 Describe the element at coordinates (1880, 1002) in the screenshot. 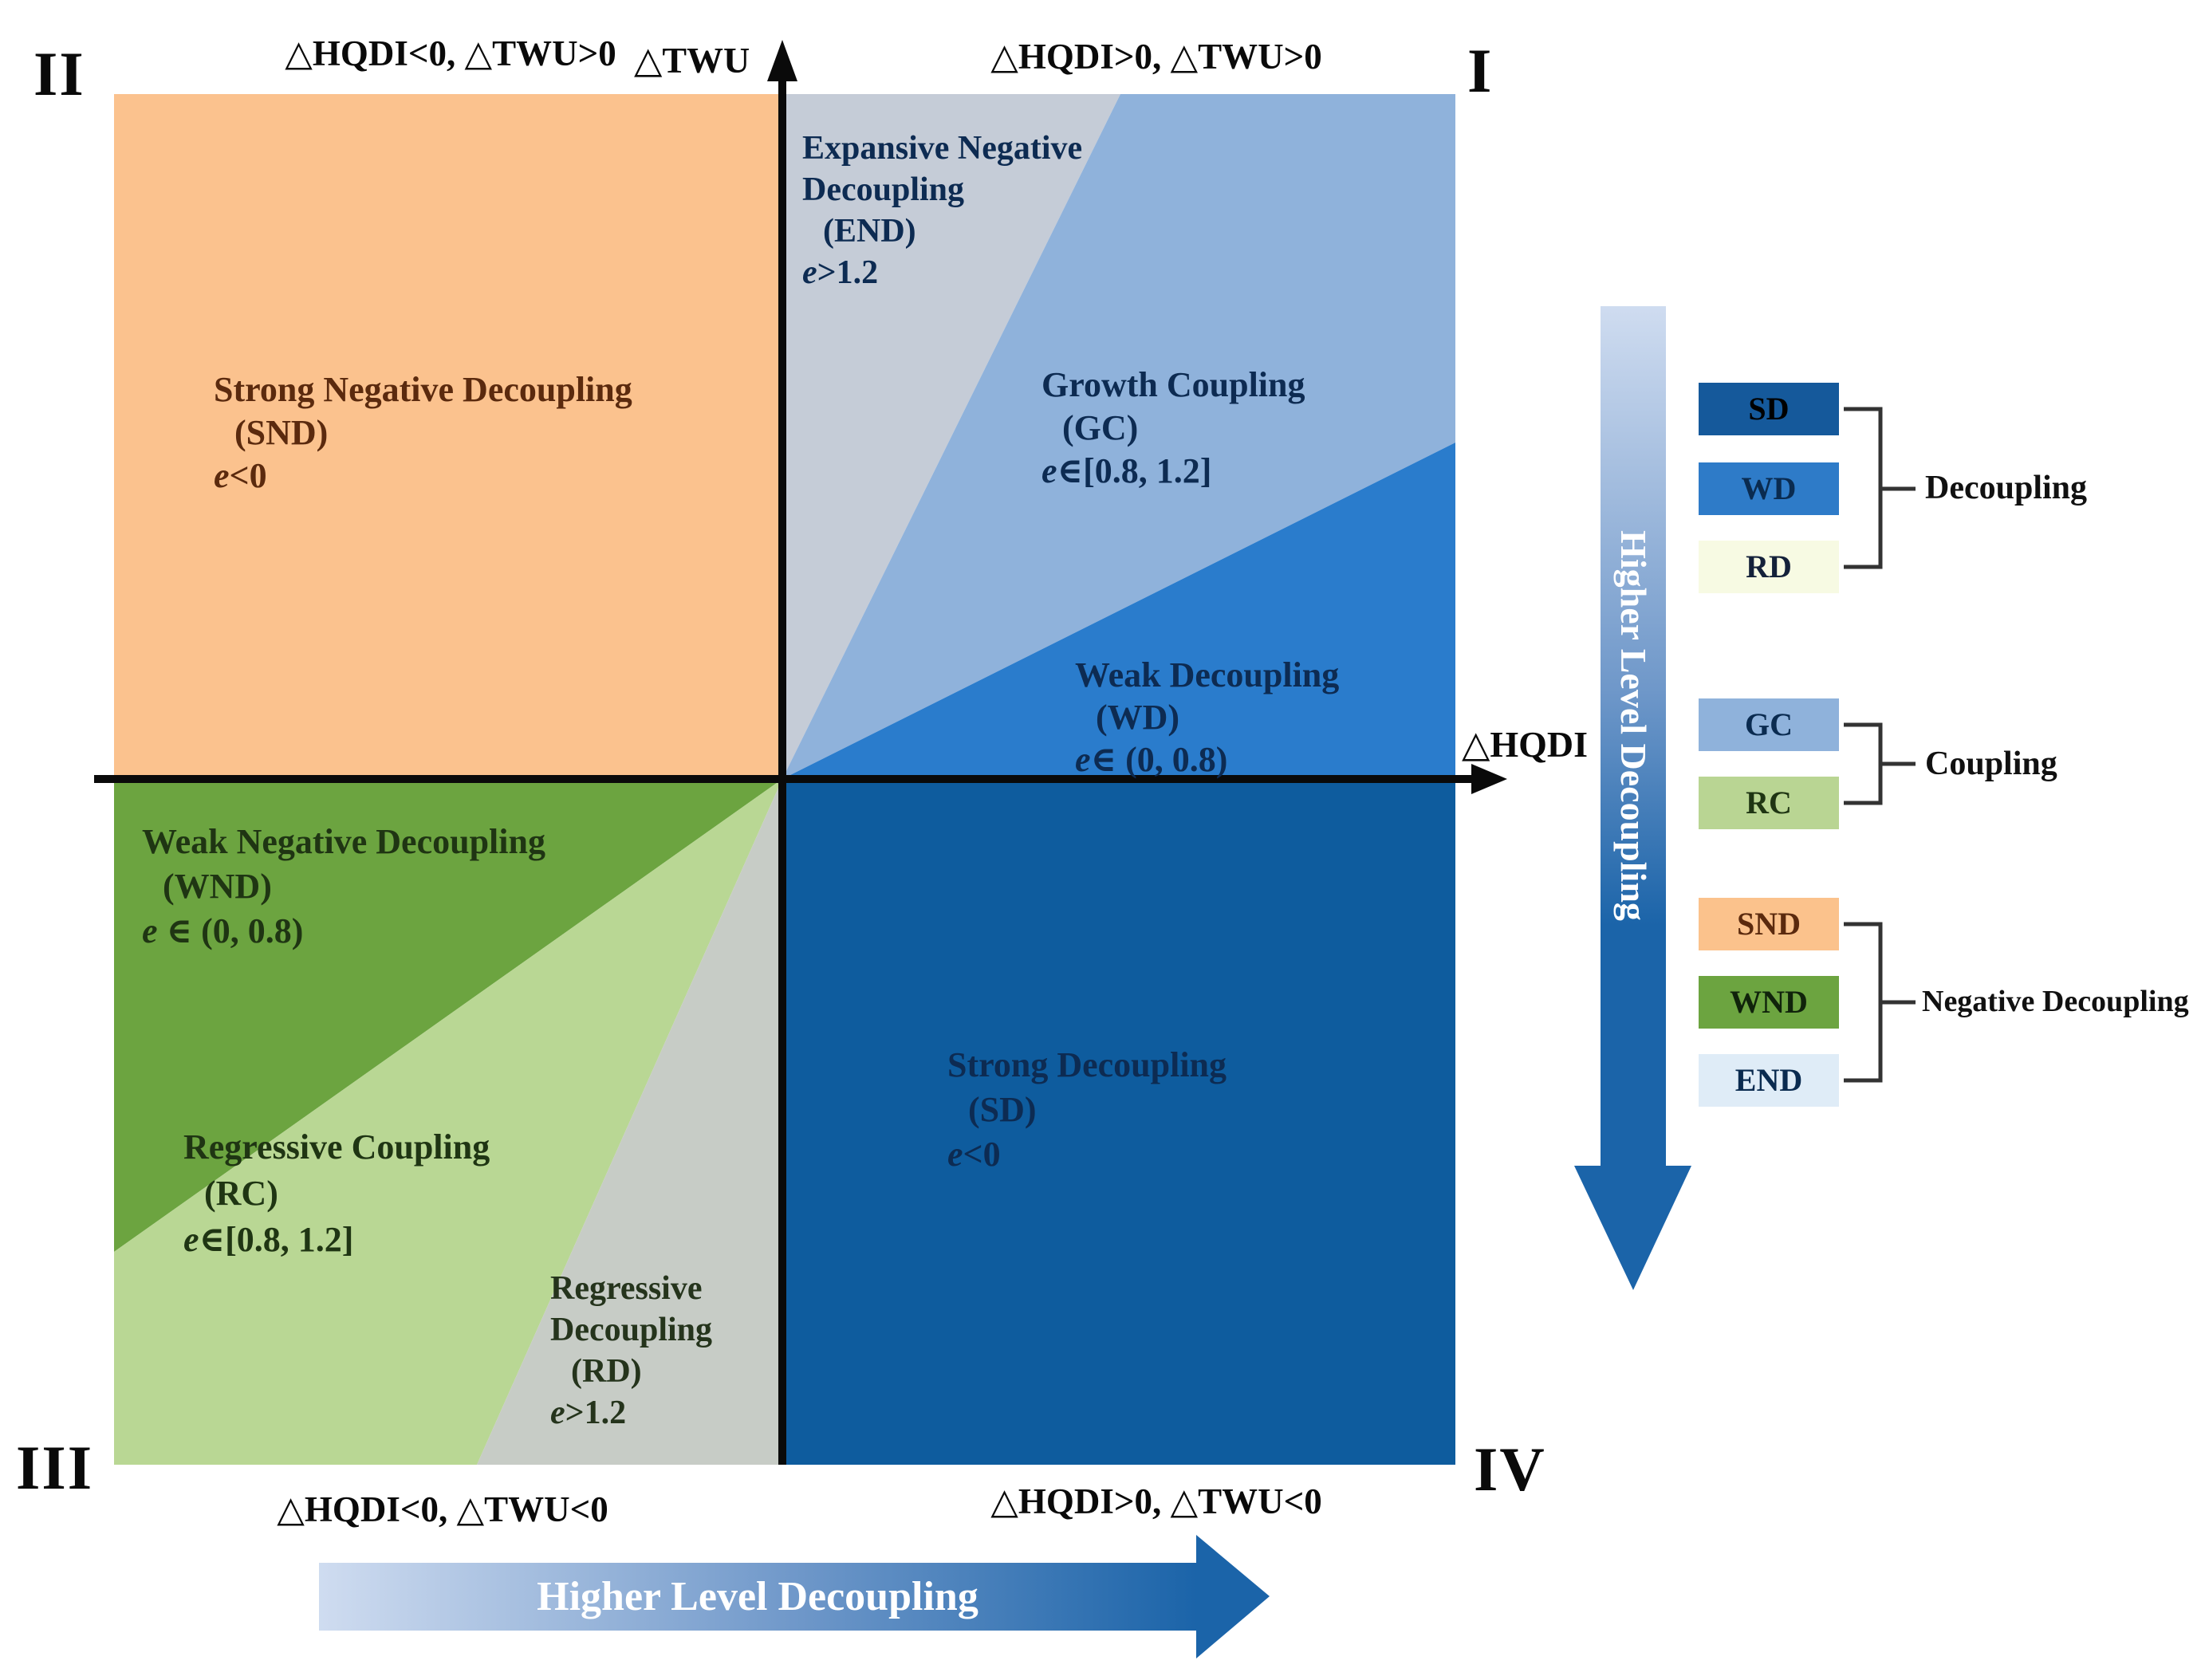

I see `bracket-negative-decoupling` at that location.